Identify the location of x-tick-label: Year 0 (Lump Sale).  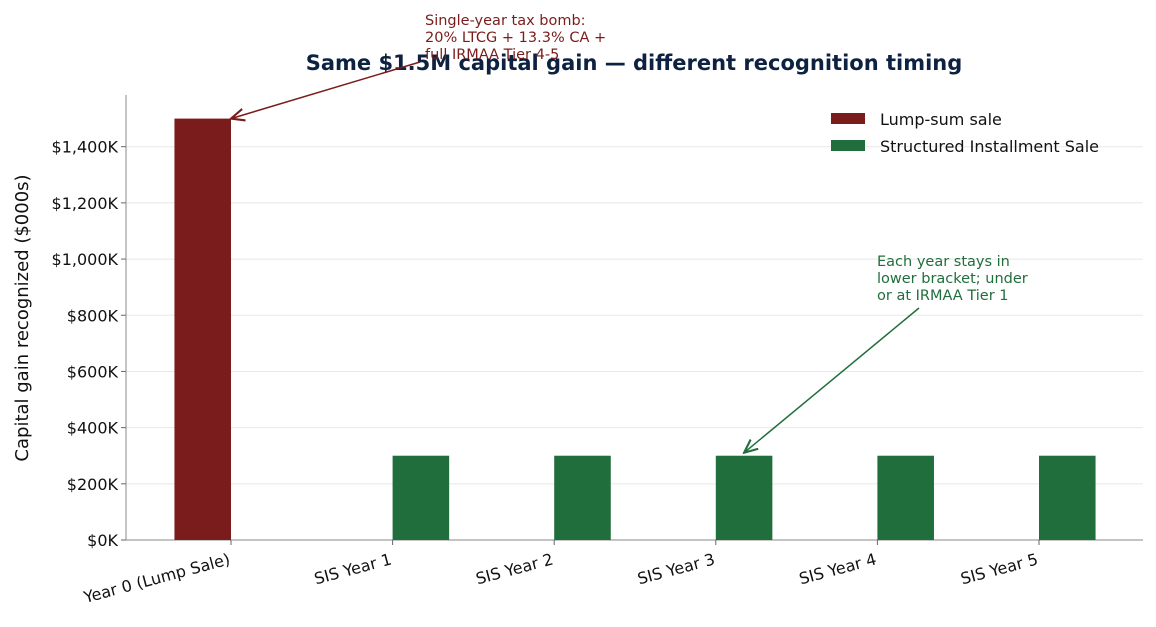
(156, 579).